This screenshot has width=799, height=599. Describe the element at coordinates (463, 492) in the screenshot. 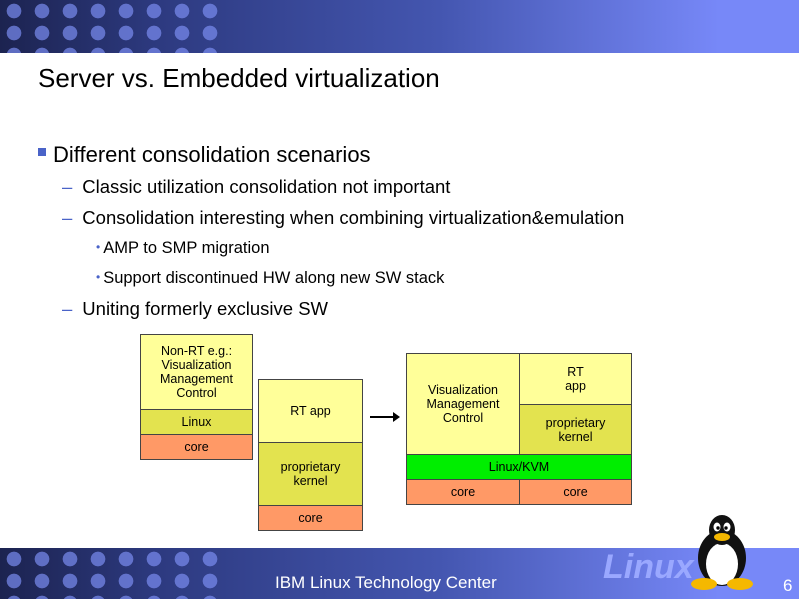

I see `right-core1-box: core` at that location.